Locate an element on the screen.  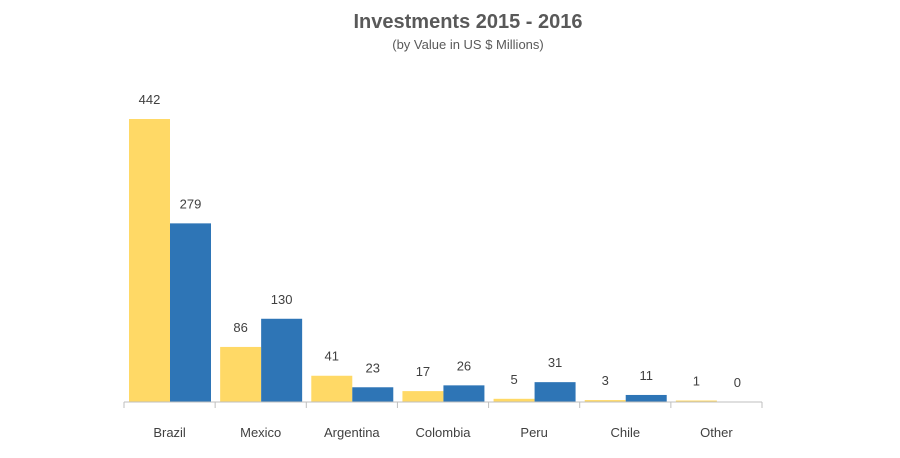
bar-peru-2016 is located at coordinates (555, 392).